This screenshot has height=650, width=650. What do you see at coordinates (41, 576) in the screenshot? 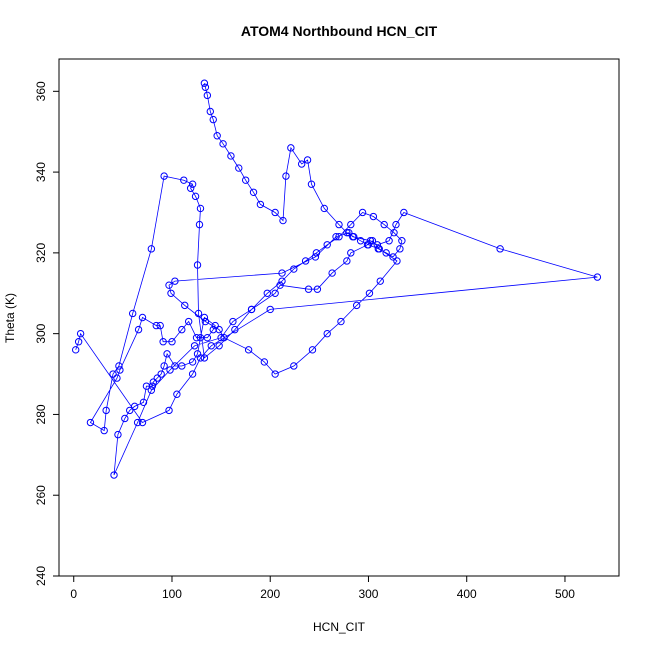
I see `y-tick-label: 240` at bounding box center [41, 576].